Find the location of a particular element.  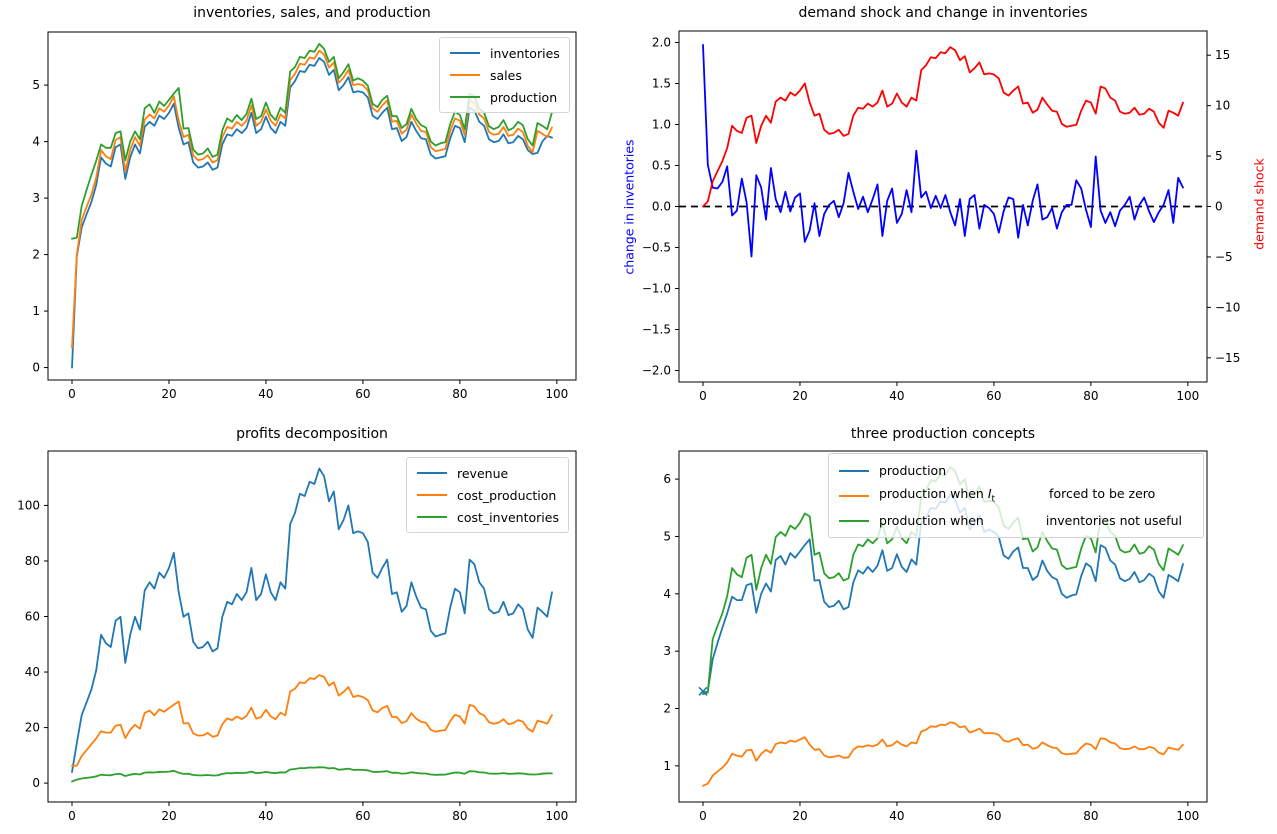

legend-label: production when It forced to be zero is located at coordinates (1017, 495).